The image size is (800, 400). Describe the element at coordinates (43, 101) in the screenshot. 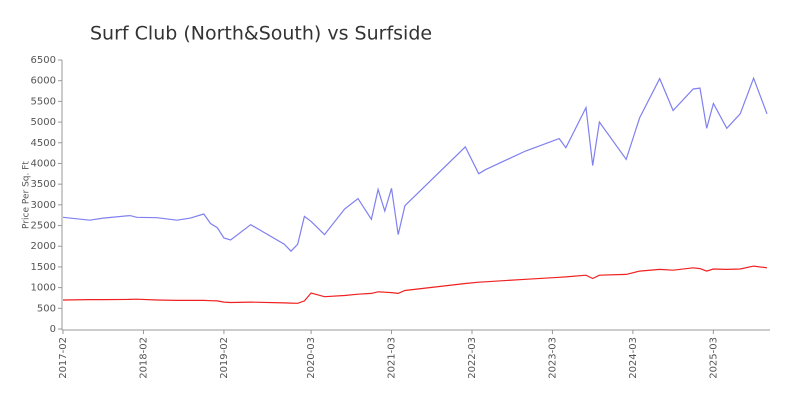

I see `y-tick-label: 5500` at that location.